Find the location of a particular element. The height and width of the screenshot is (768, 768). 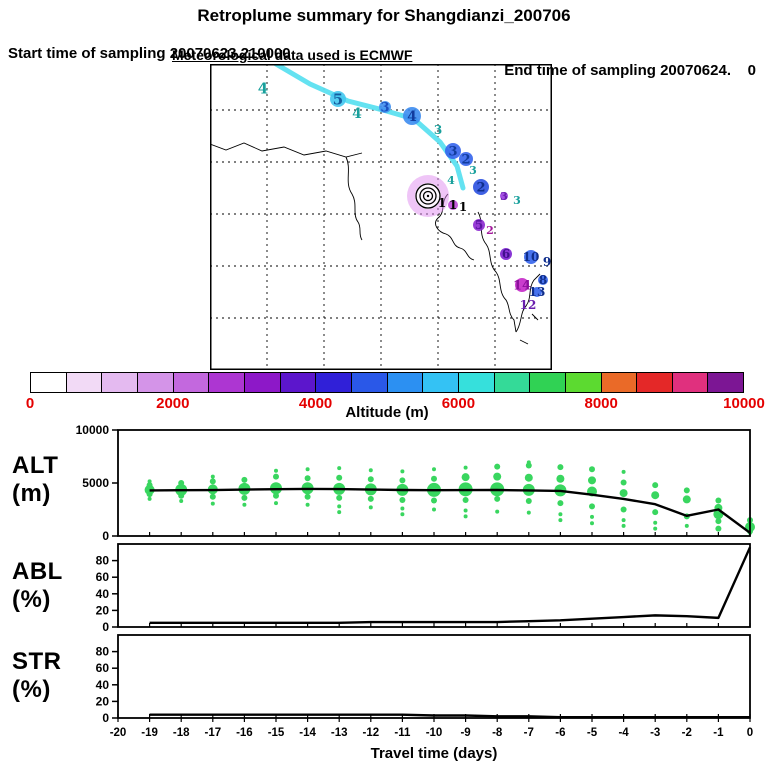

cluster-number: 4 is located at coordinates (357, 114).